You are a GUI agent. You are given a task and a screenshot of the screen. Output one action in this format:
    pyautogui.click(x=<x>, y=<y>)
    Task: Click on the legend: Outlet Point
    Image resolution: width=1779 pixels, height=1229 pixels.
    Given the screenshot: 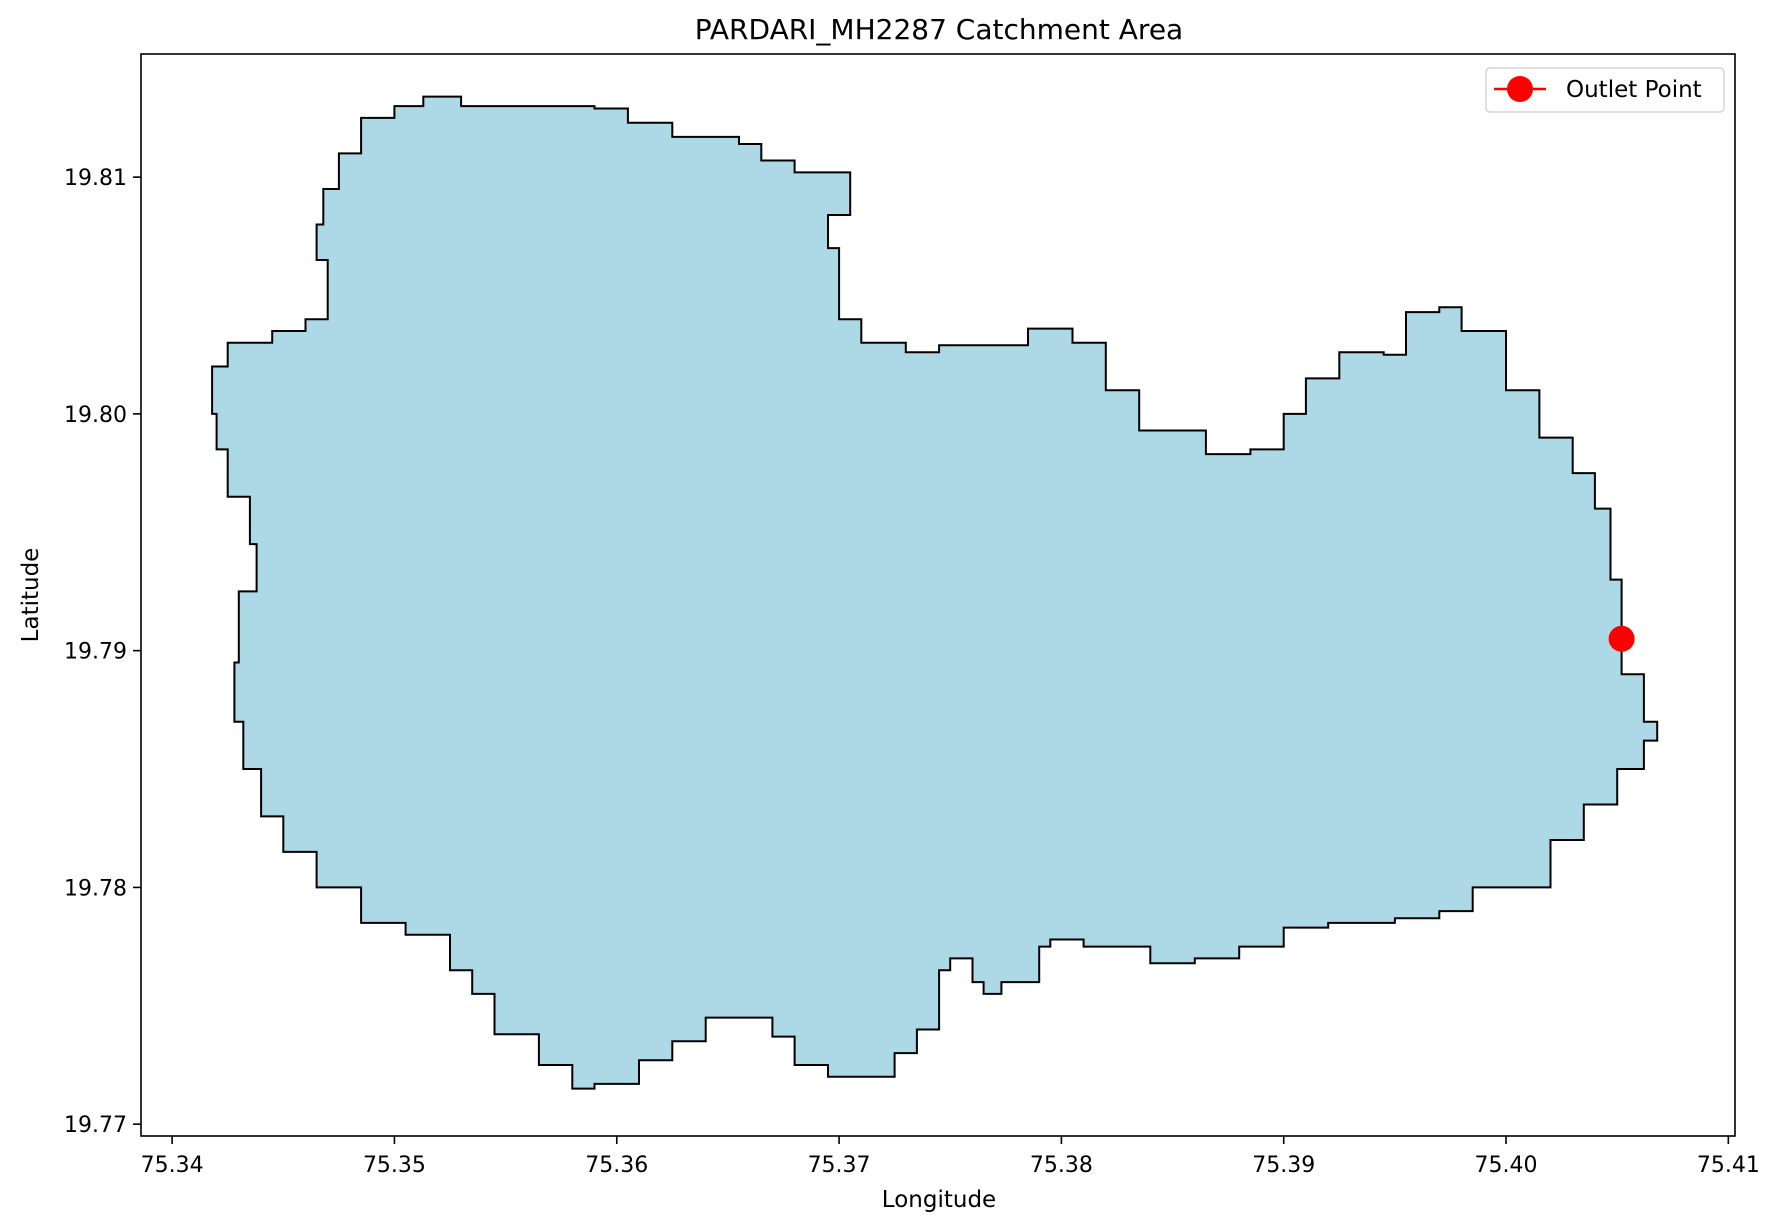 What is the action you would take?
    pyautogui.click(x=1605, y=90)
    